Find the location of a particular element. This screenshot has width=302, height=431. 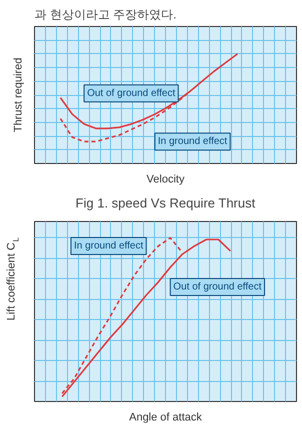

y-axis-title: Thrust required is located at coordinates (18, 95).